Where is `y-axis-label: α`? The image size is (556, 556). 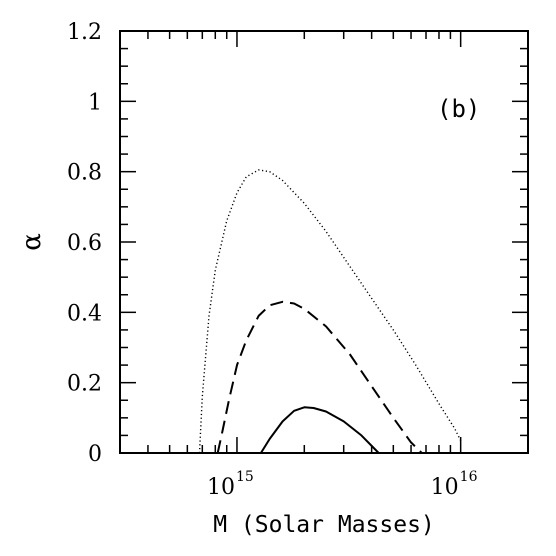
y-axis-label: α is located at coordinates (32, 242).